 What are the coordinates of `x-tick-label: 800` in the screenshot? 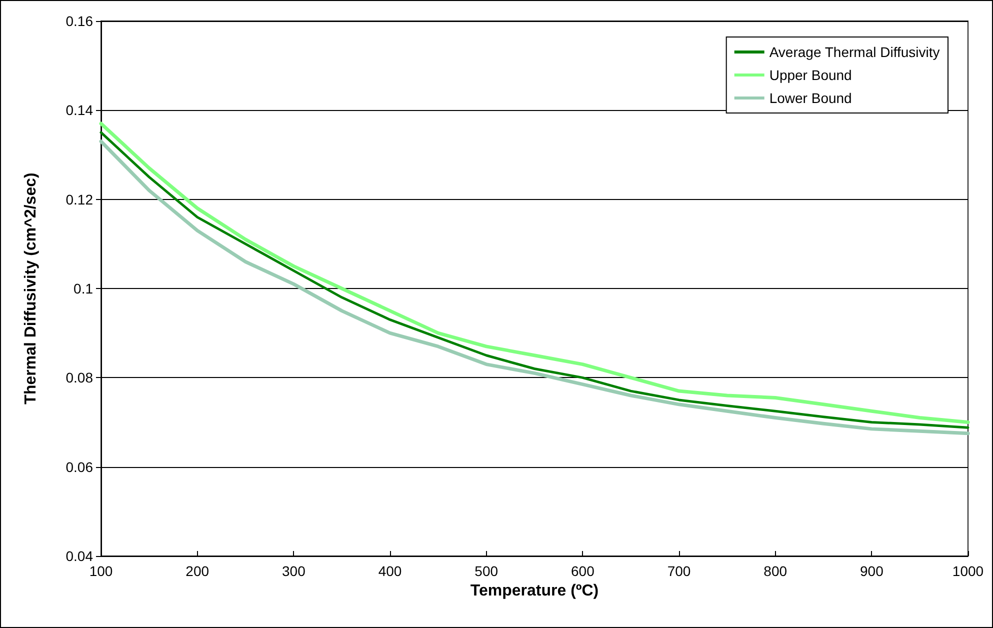 It's located at (776, 571).